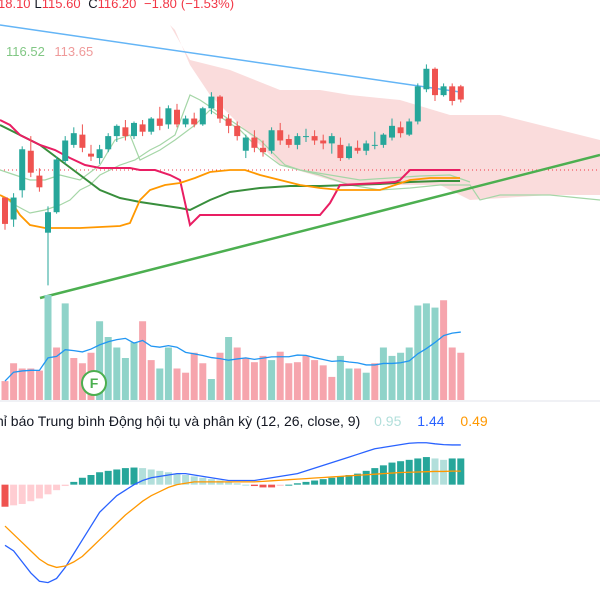 The width and height of the screenshot is (600, 600). I want to click on macd-line-value: 1.44, so click(431, 421).